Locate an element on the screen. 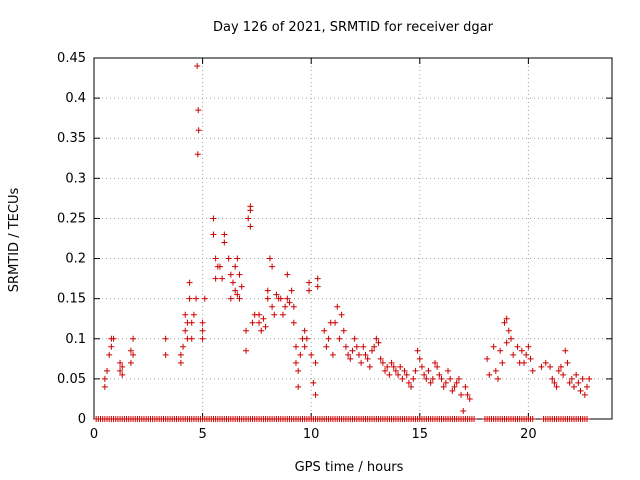 This screenshot has width=640, height=480. x-tick-label: 0 is located at coordinates (94, 434).